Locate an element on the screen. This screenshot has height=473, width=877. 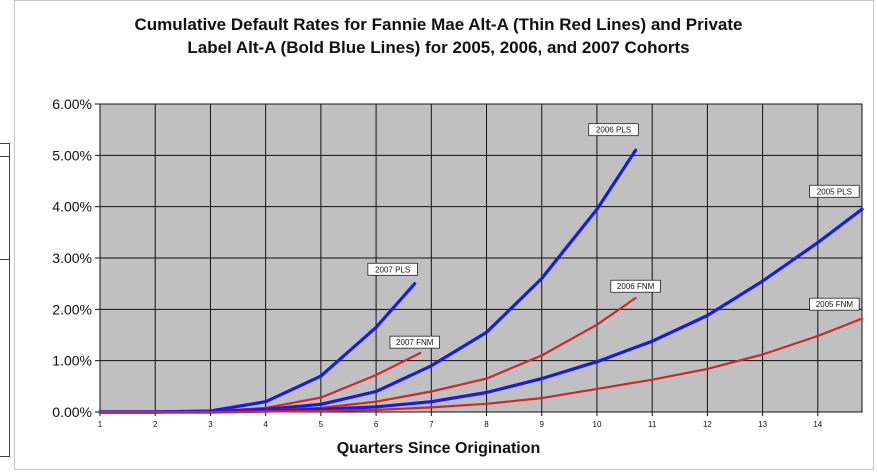
series-label-2007-fnm: 2007 FNM is located at coordinates (415, 342).